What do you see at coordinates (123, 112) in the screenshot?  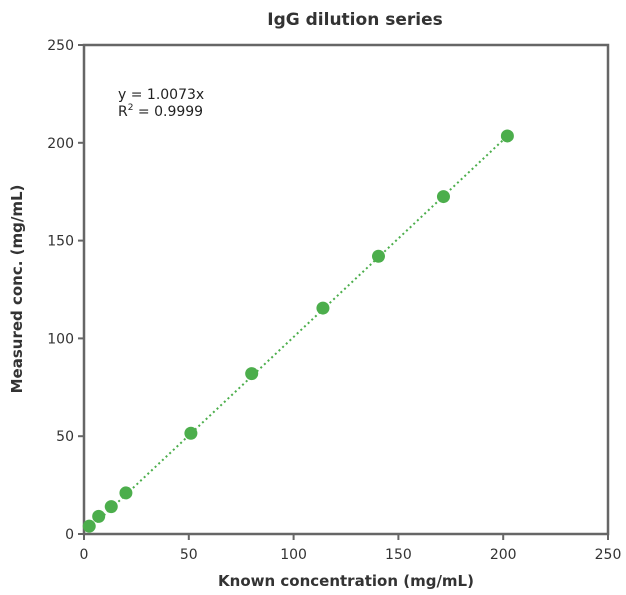 I see `r-squared-prefix: R` at bounding box center [123, 112].